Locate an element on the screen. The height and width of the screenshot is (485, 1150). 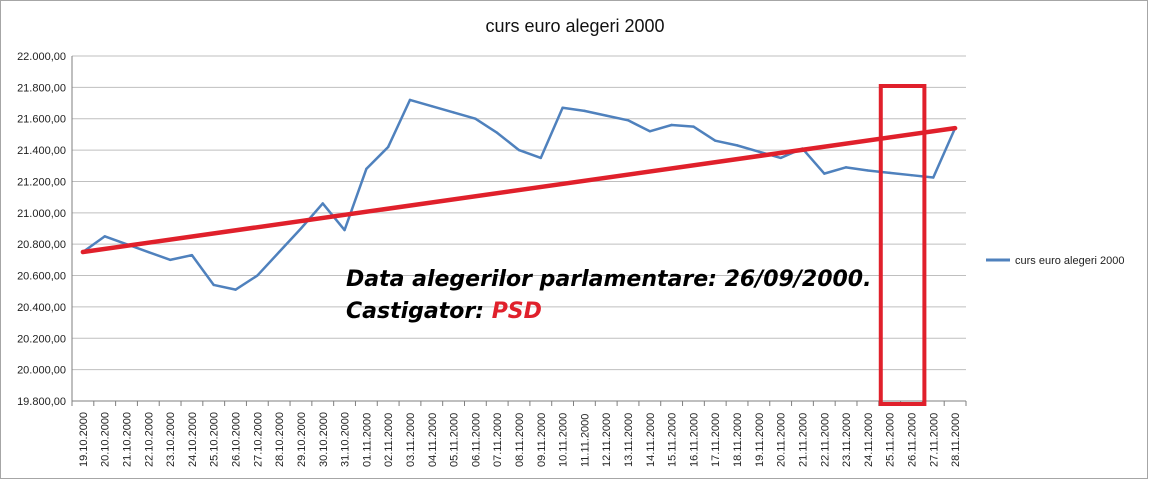
x-tick-label: 12.11.2000 is located at coordinates (607, 440).